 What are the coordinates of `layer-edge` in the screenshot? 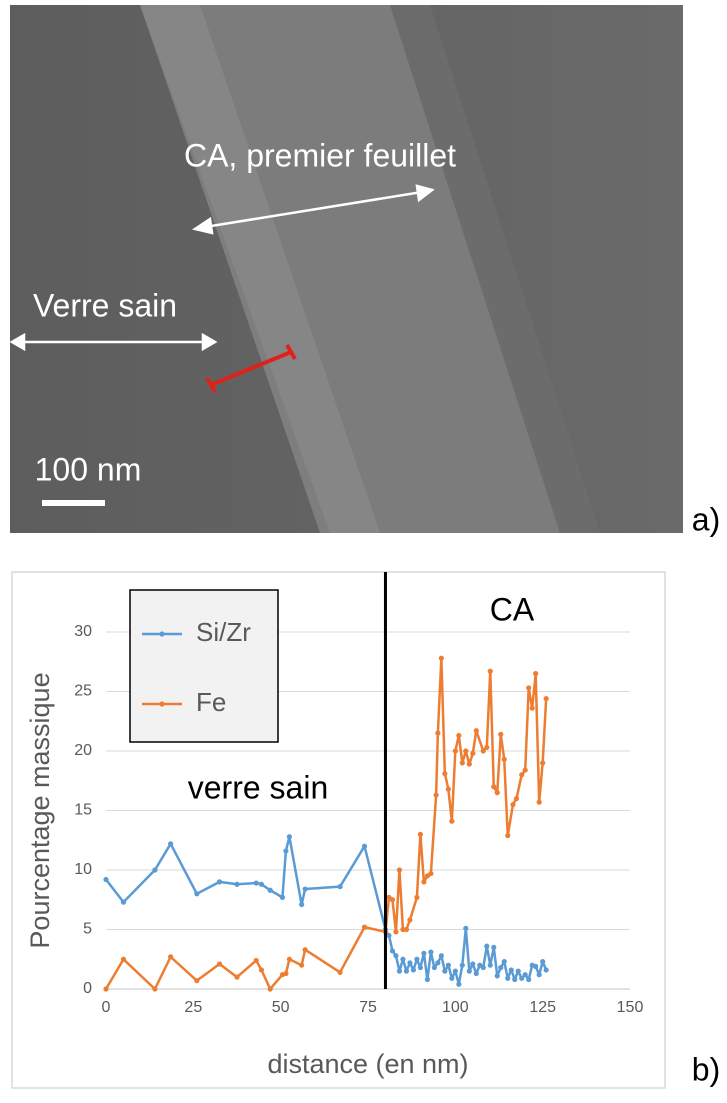 It's located at (495, 269).